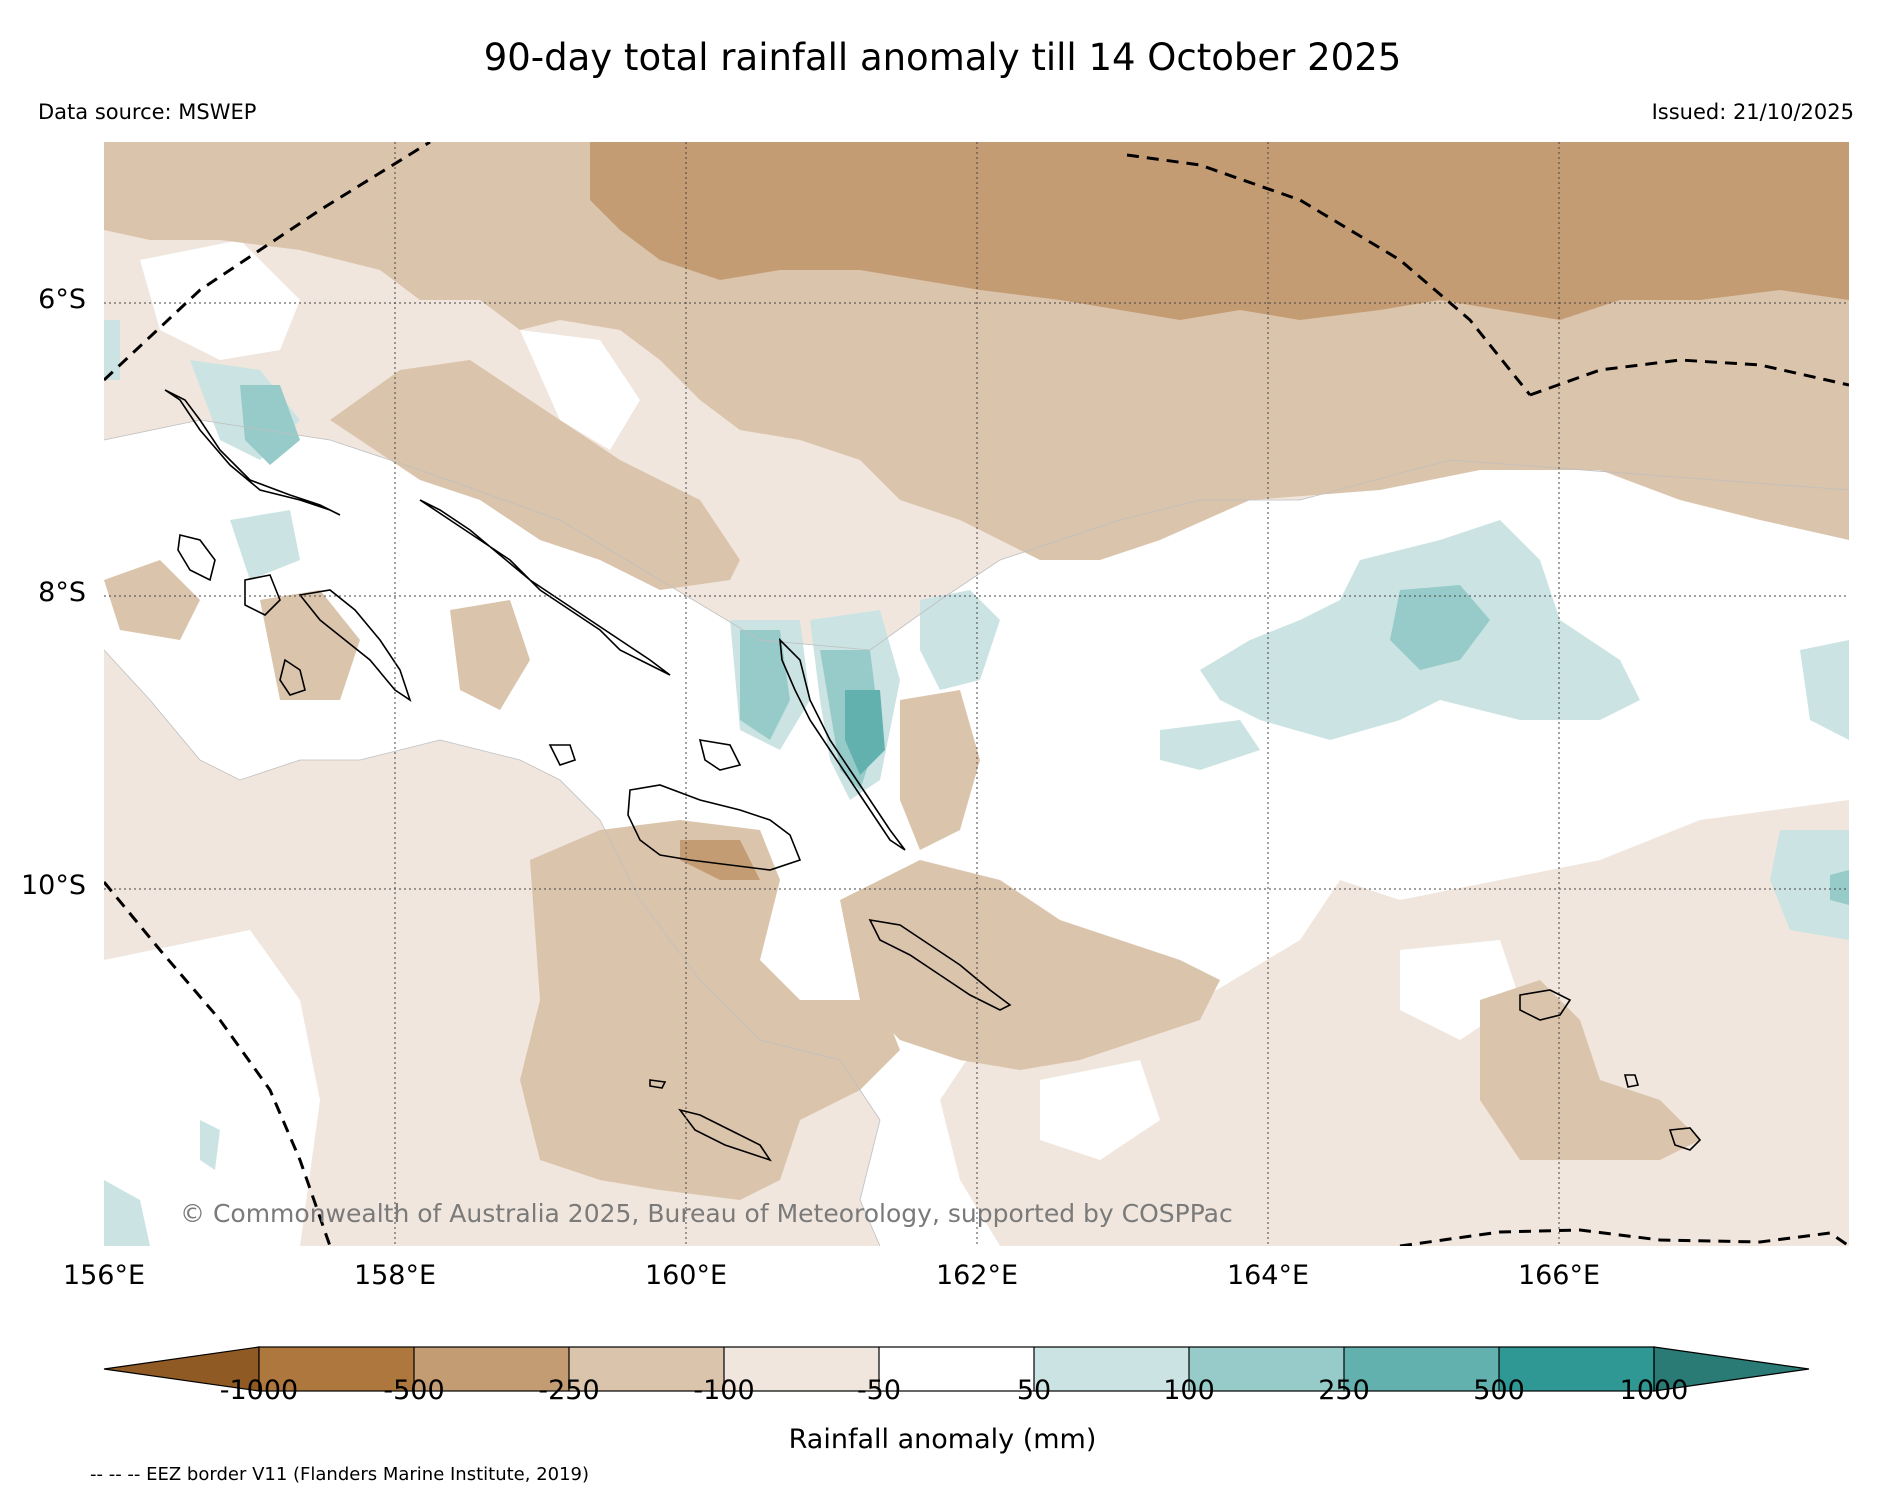 The image size is (1885, 1494). What do you see at coordinates (977, 1275) in the screenshot?
I see `lon-label-162e: 162°E` at bounding box center [977, 1275].